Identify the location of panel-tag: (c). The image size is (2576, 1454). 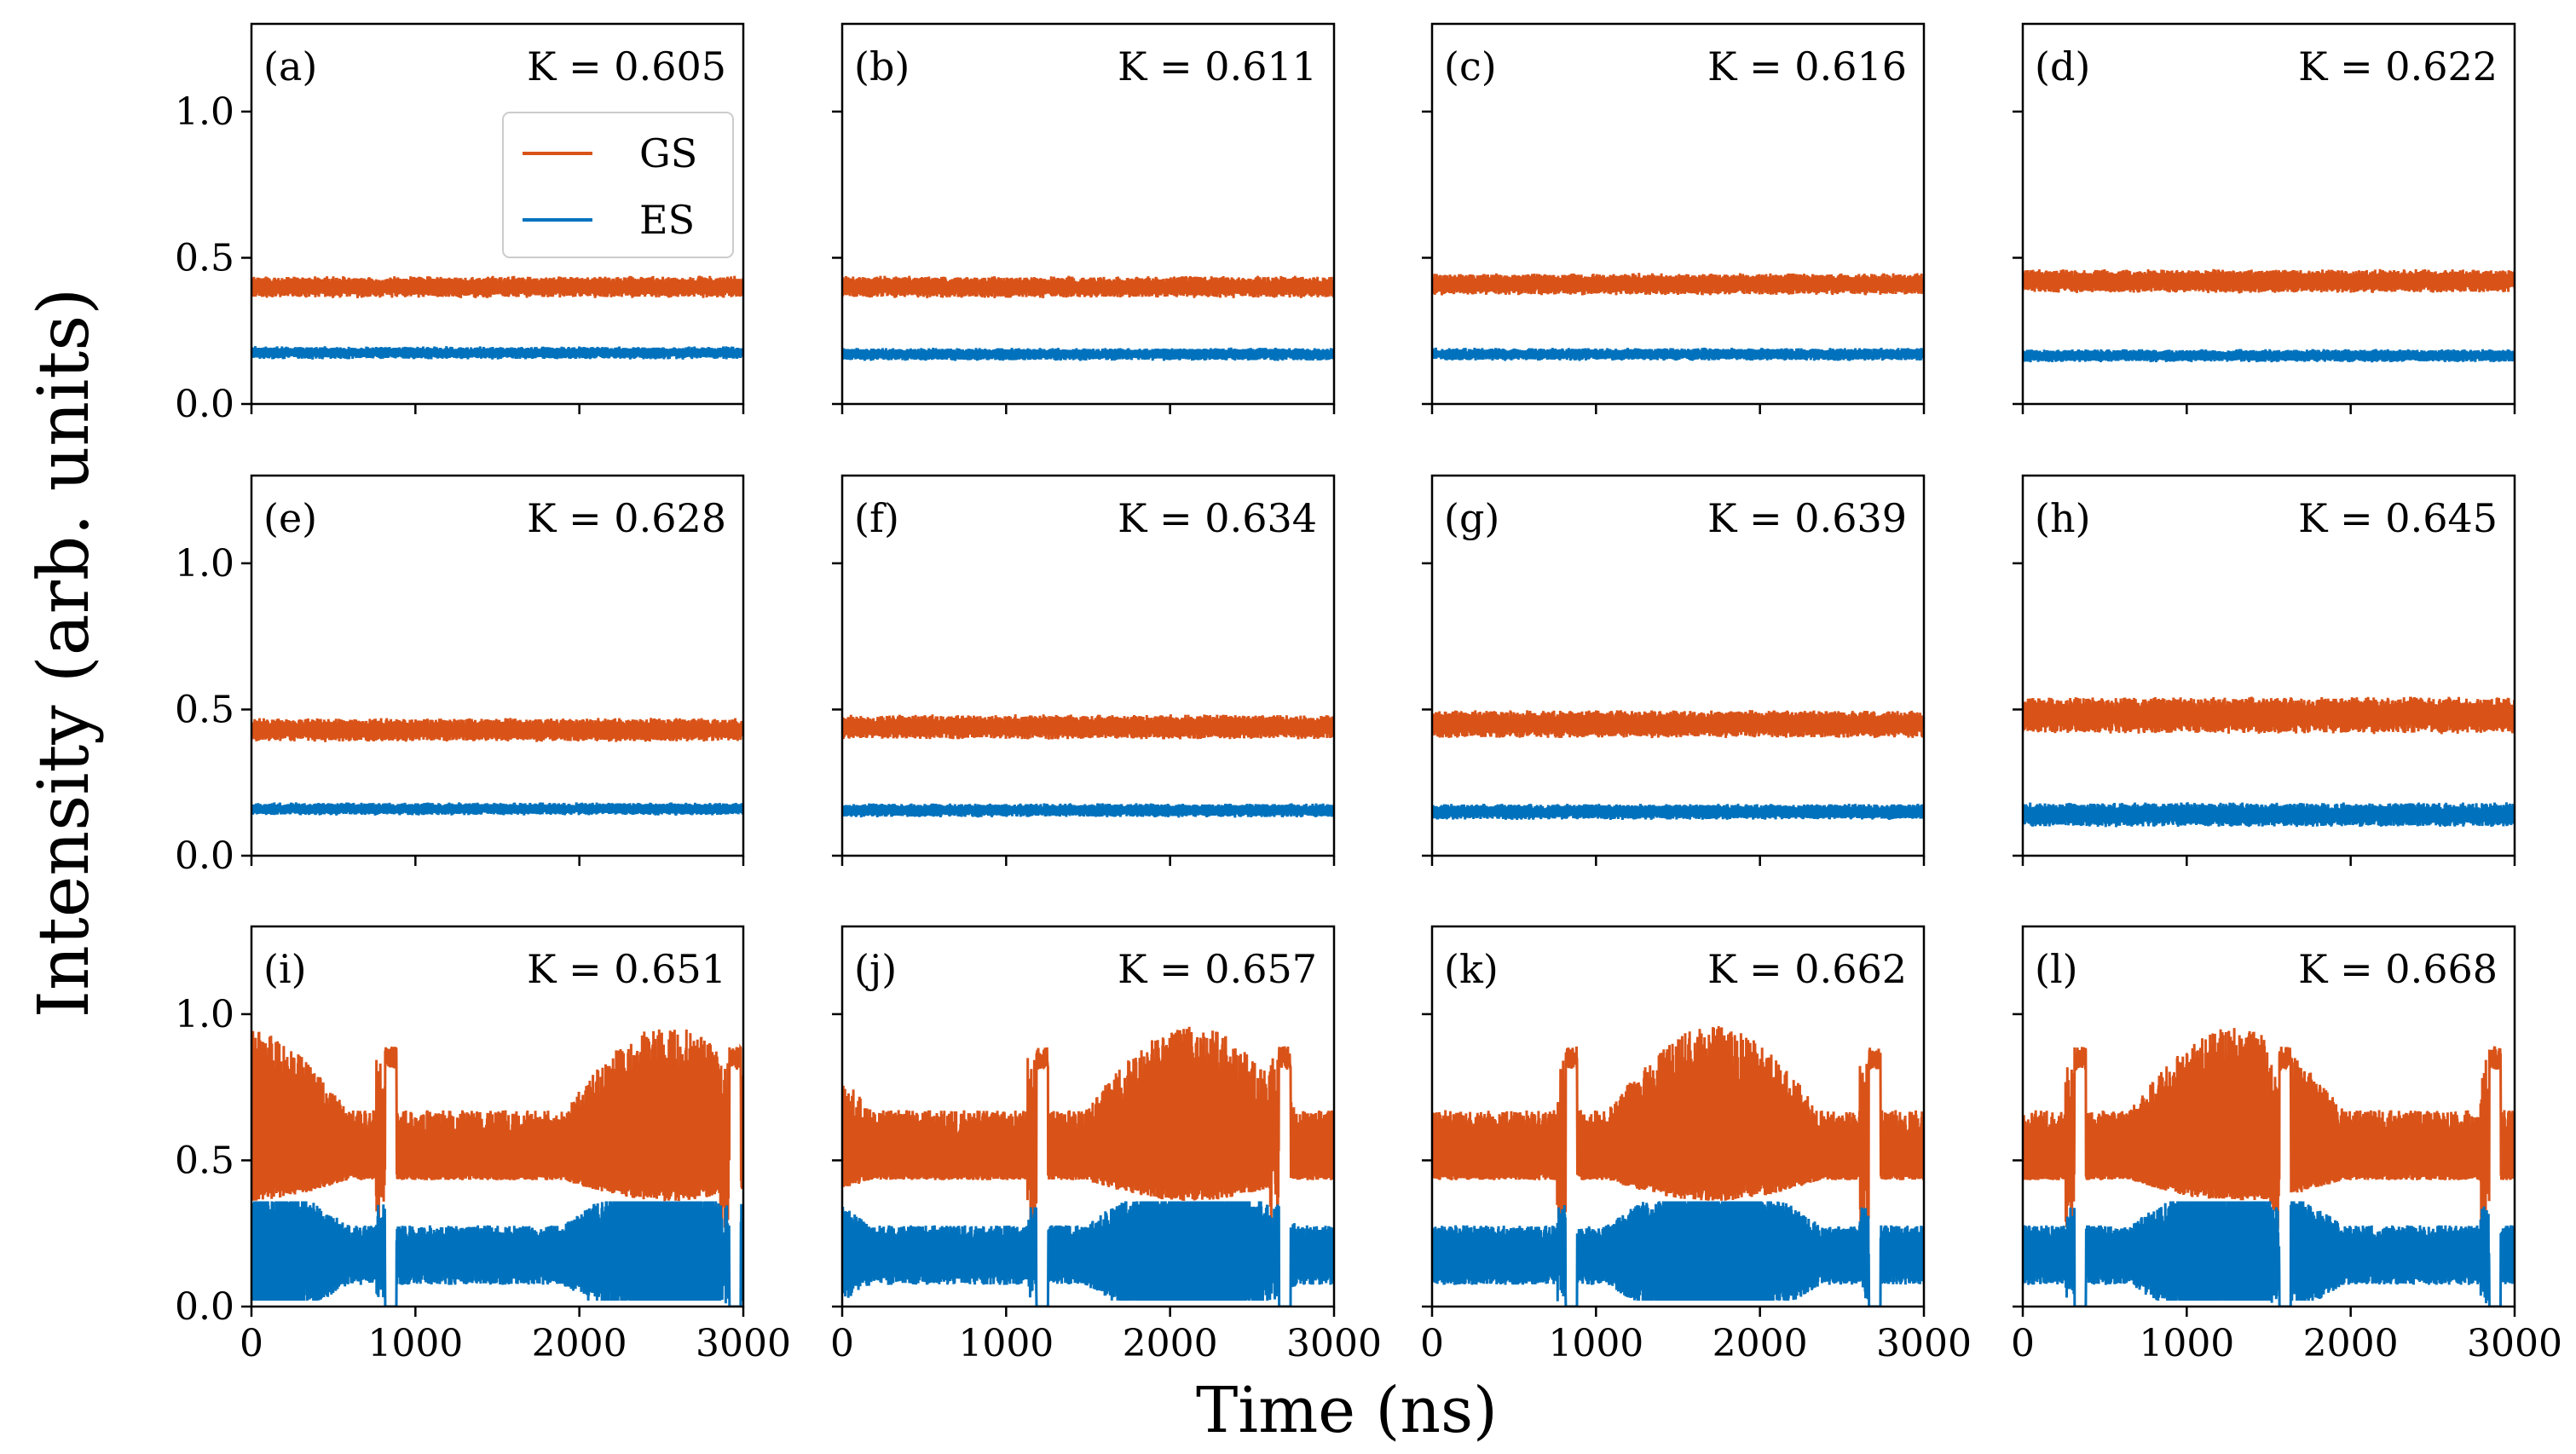
(1470, 66).